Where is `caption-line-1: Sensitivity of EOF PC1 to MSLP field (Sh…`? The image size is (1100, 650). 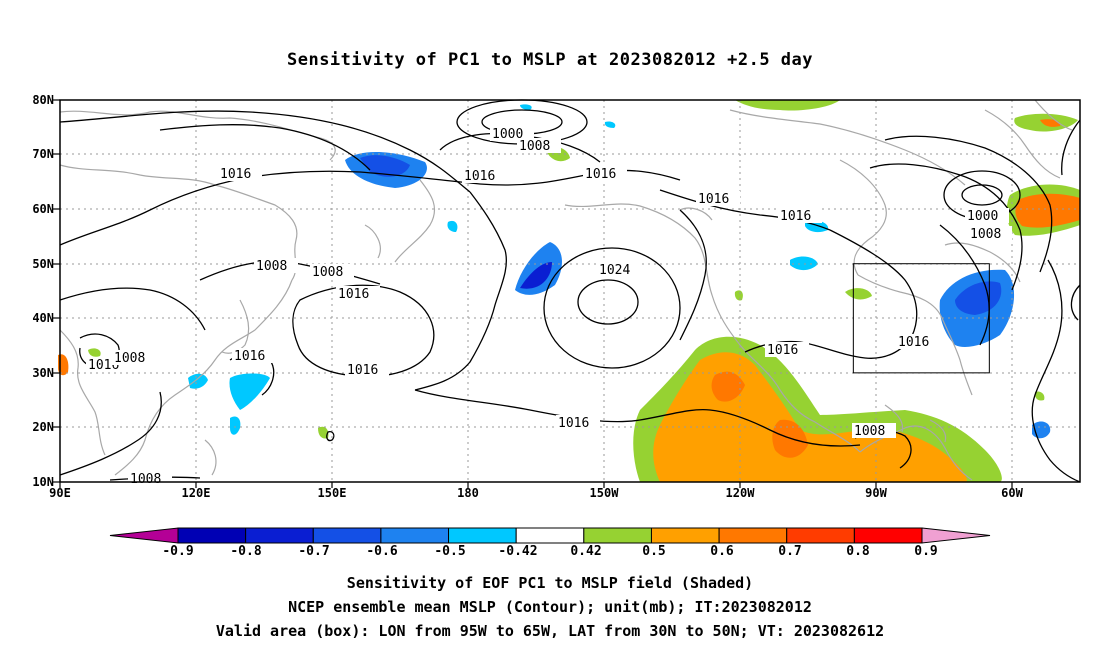 caption-line-1: Sensitivity of EOF PC1 to MSLP field (Sh… is located at coordinates (550, 583).